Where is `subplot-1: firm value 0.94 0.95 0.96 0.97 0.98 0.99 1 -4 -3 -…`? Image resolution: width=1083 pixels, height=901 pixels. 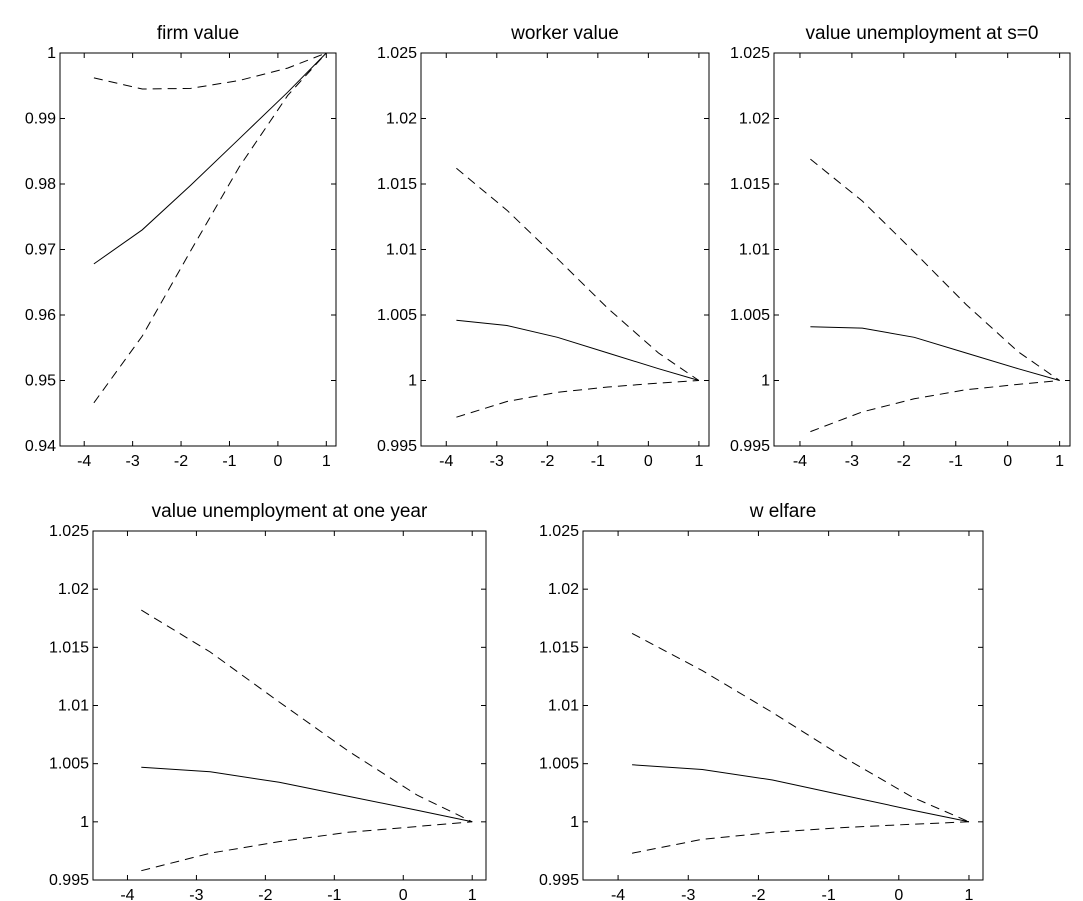
subplot-1: firm value 0.94 0.95 0.96 0.97 0.98 0.99 1 -4 -3 -… is located at coordinates (181, 246).